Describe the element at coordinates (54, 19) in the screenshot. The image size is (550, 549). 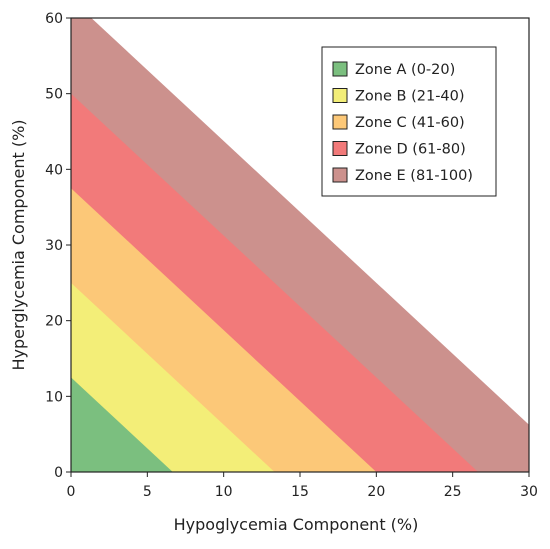
I see `y-tick-label: 60` at that location.